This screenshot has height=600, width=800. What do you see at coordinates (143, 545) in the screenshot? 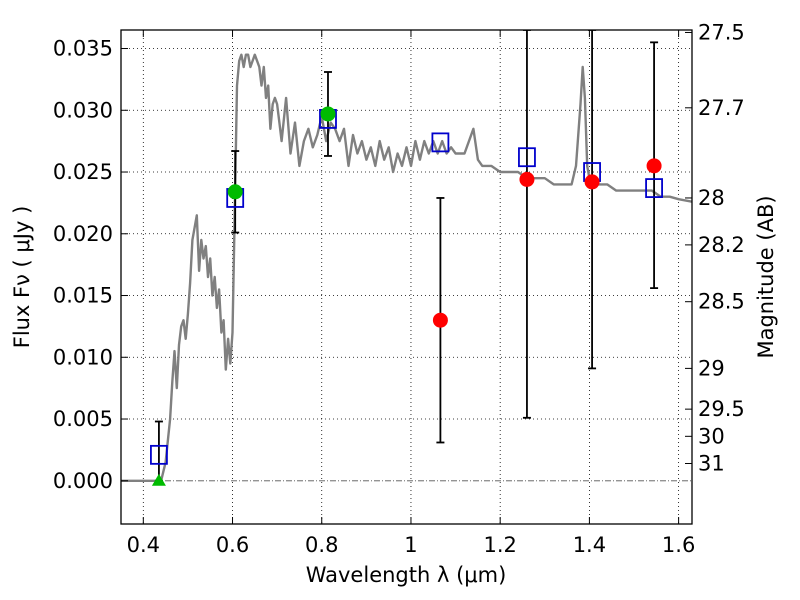
I see `x-tick-label: 0.4` at bounding box center [143, 545].